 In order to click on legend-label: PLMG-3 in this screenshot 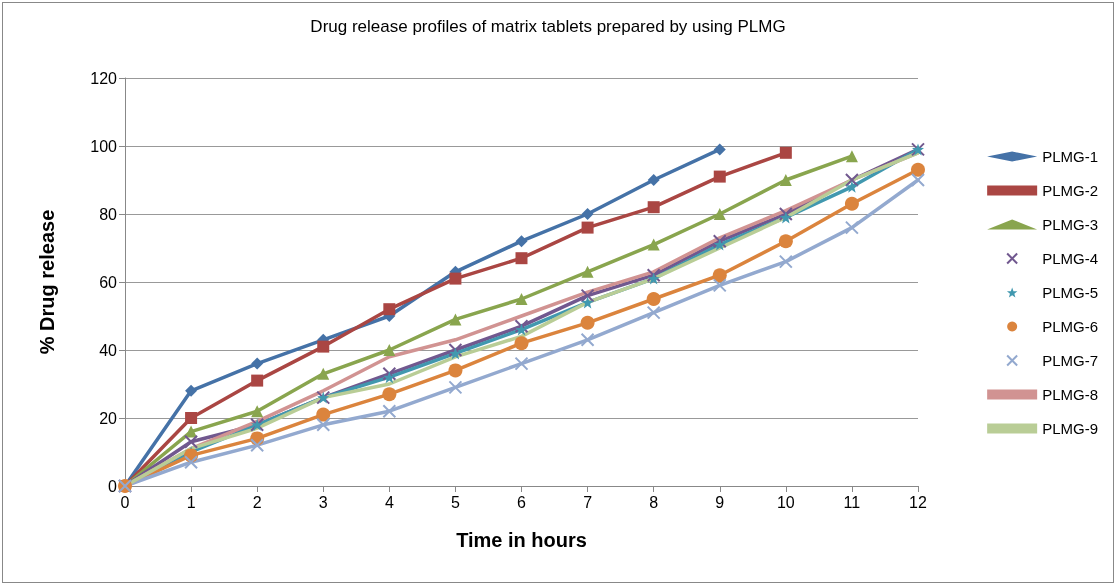, I will do `click(1070, 224)`.